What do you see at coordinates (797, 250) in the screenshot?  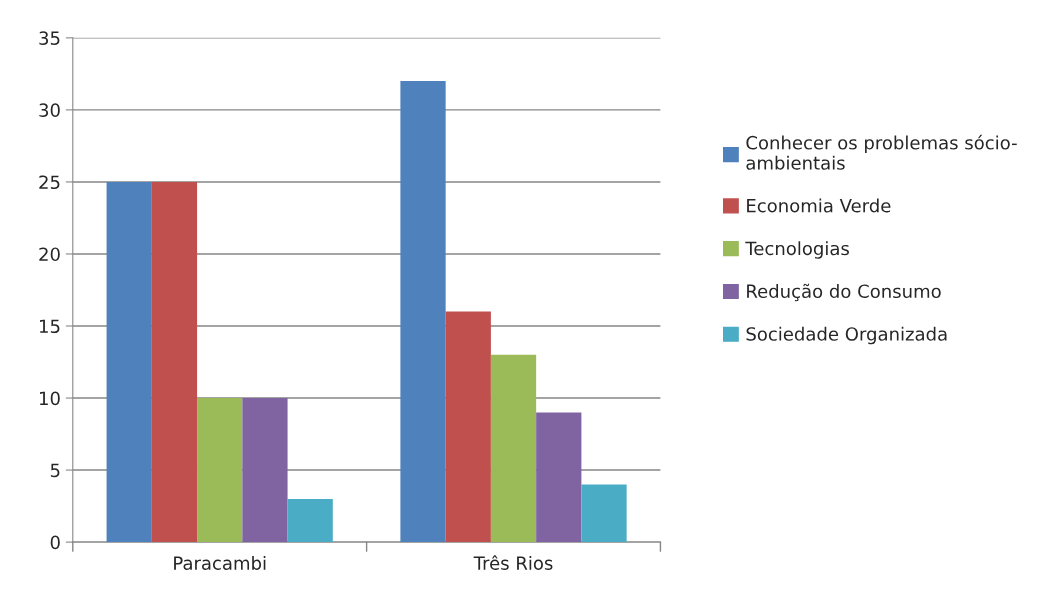 I see `legend-label: Tecnologias` at bounding box center [797, 250].